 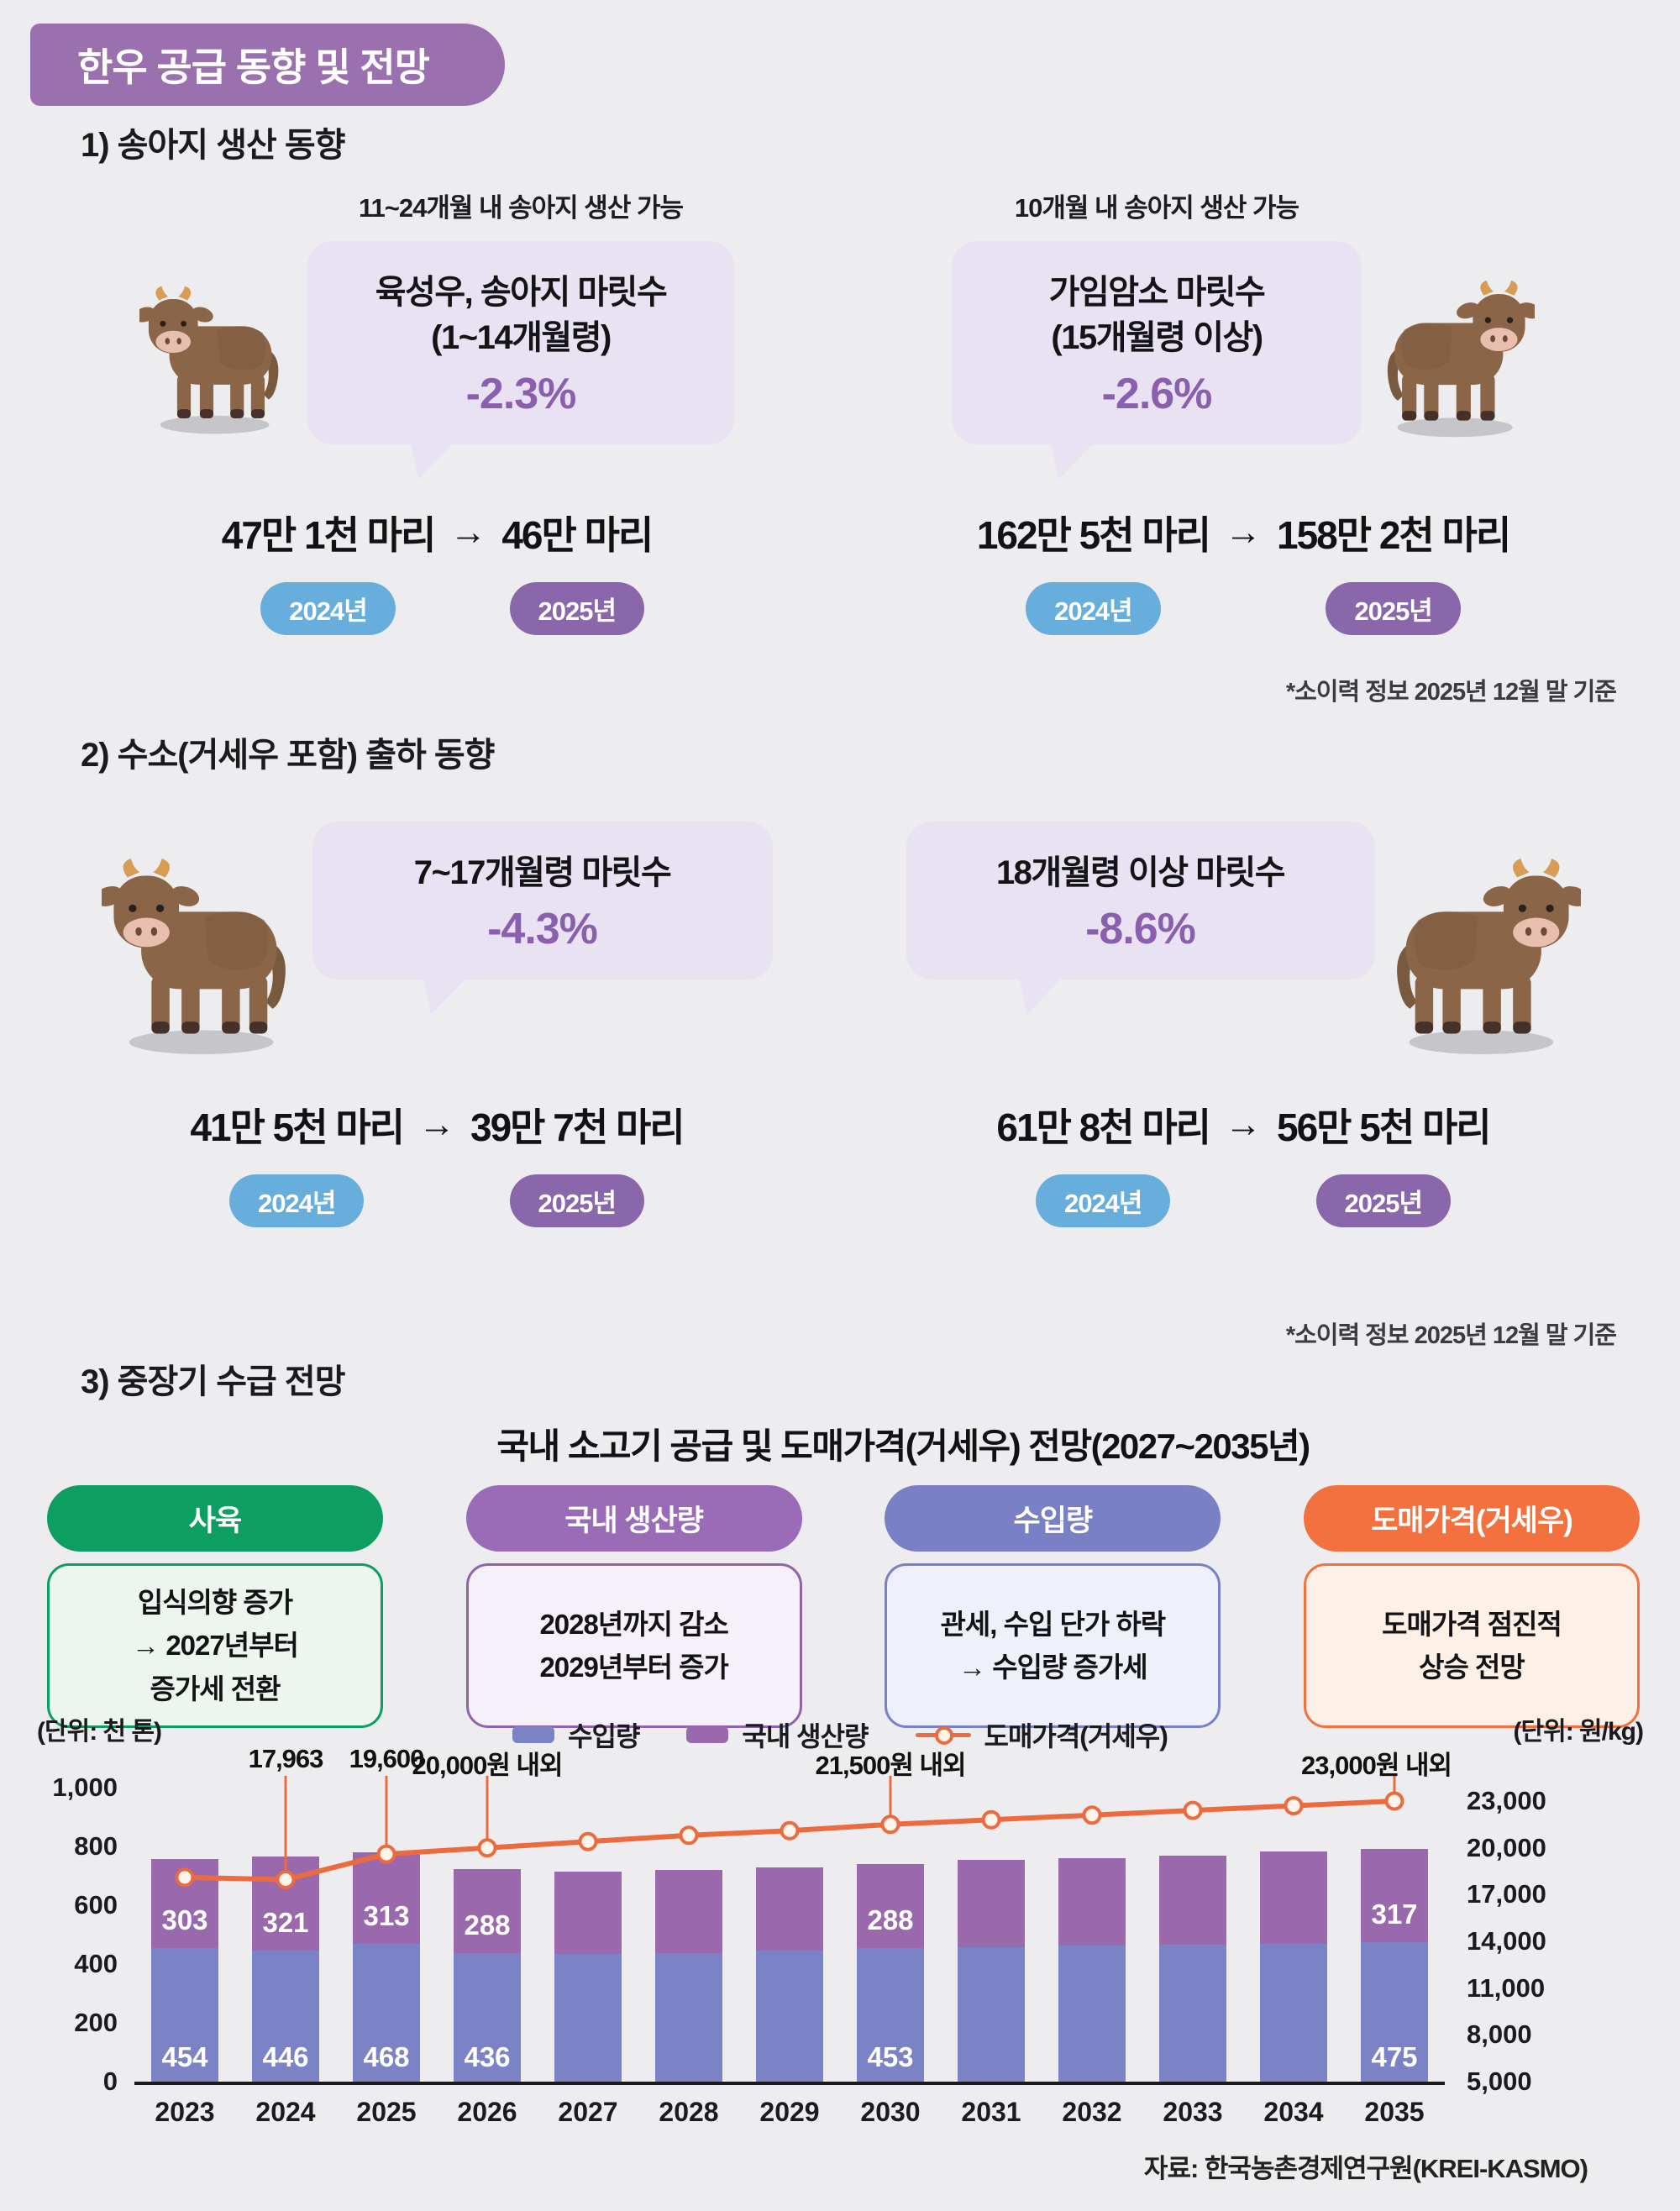 I want to click on card-rearing: 사육 입식의향 증가 → 2027년부터 증가세 전환, so click(x=215, y=1606).